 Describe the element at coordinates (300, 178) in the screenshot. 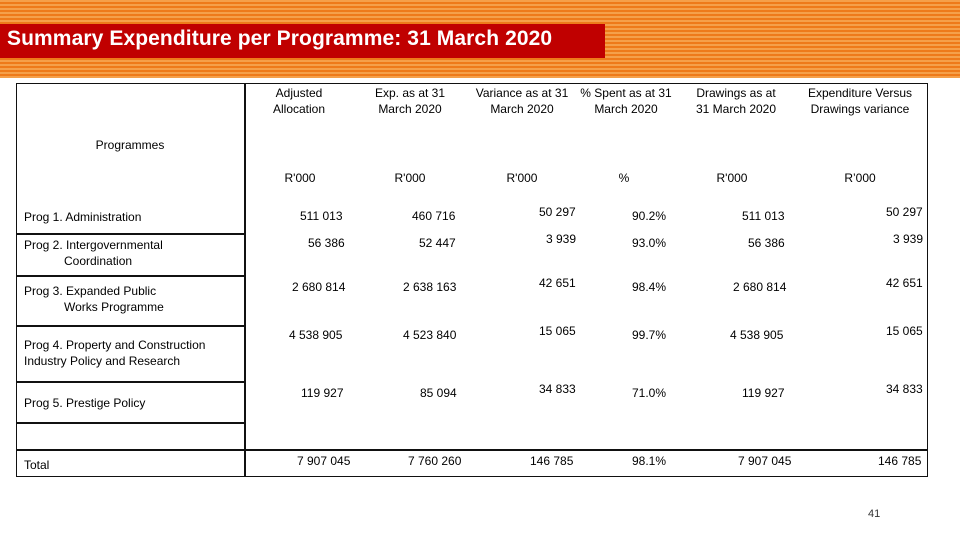

I see `unit-adjusted-allocation: R'000` at that location.